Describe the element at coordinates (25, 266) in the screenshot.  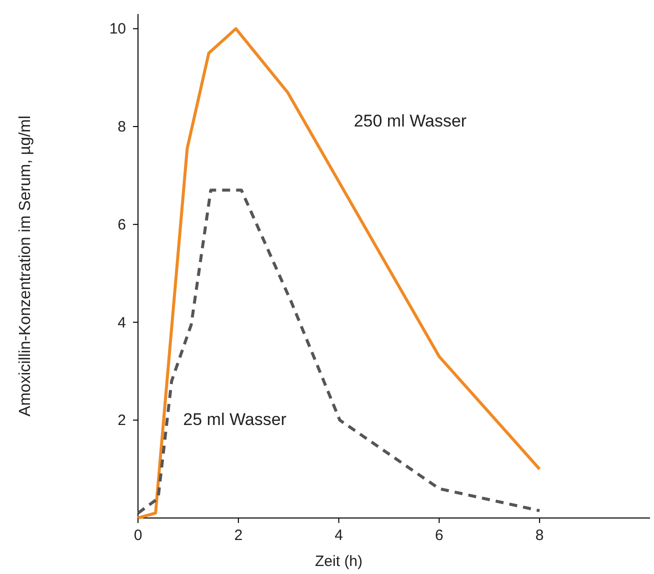
I see `y-axis-title: Amoxicillin-Konzentration im Serum, µg/ml` at that location.